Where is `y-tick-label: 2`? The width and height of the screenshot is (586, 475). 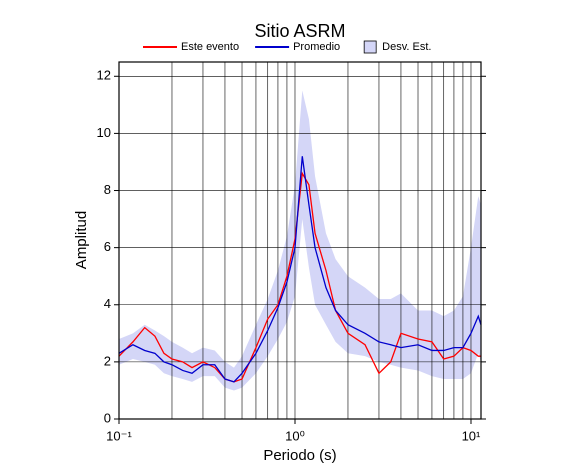
y-tick-label: 2 is located at coordinates (107, 360).